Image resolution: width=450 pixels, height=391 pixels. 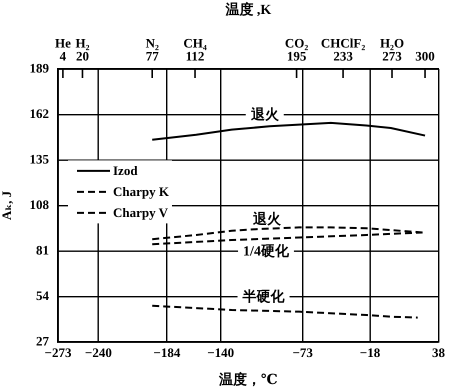 I want to click on x2-tick-label: 4, so click(x=63, y=56).